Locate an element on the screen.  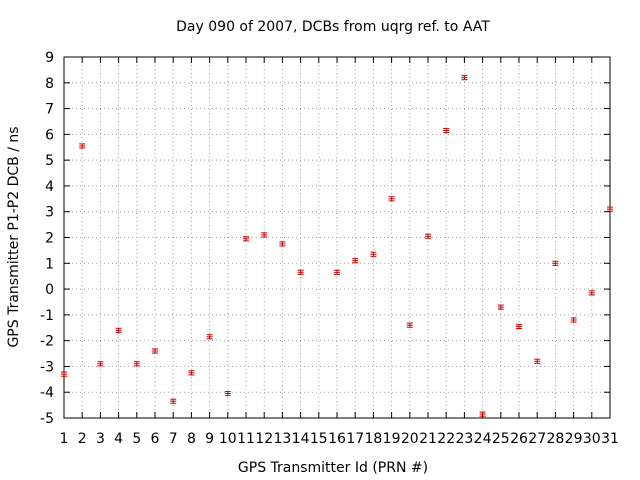
y-tick-label: 7 is located at coordinates (49, 110).